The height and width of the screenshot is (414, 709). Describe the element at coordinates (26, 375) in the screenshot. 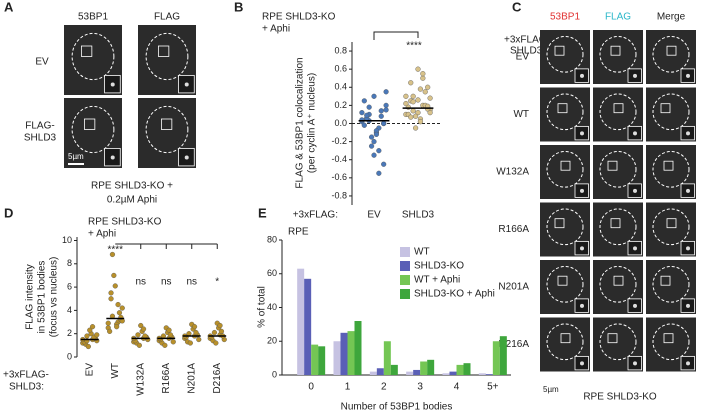

I see `x-prefix: +3xFLAG-` at that location.